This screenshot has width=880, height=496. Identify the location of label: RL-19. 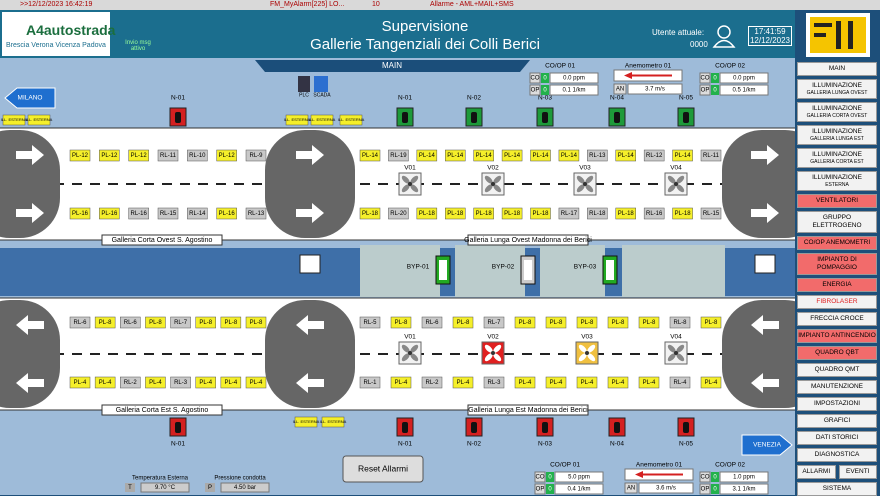
(398, 156).